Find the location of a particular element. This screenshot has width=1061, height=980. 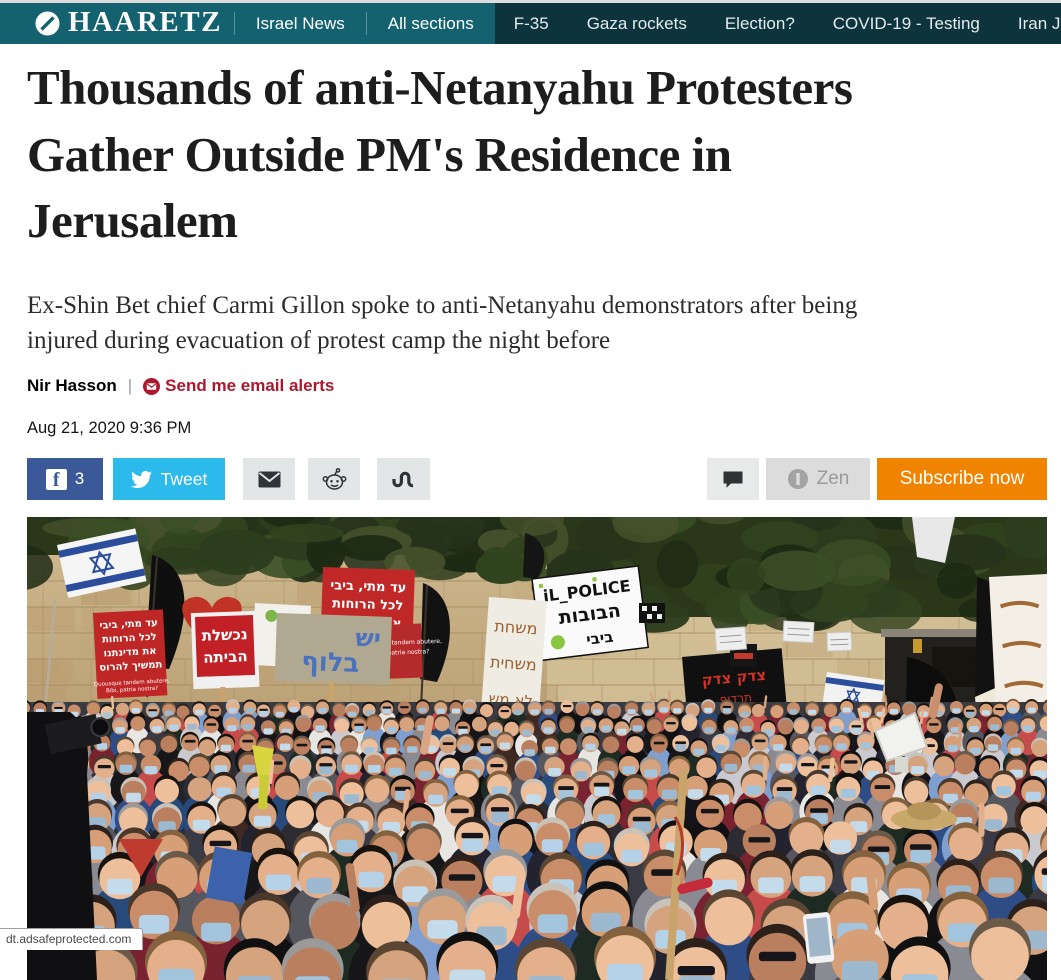

reddit-icon is located at coordinates (334, 479).